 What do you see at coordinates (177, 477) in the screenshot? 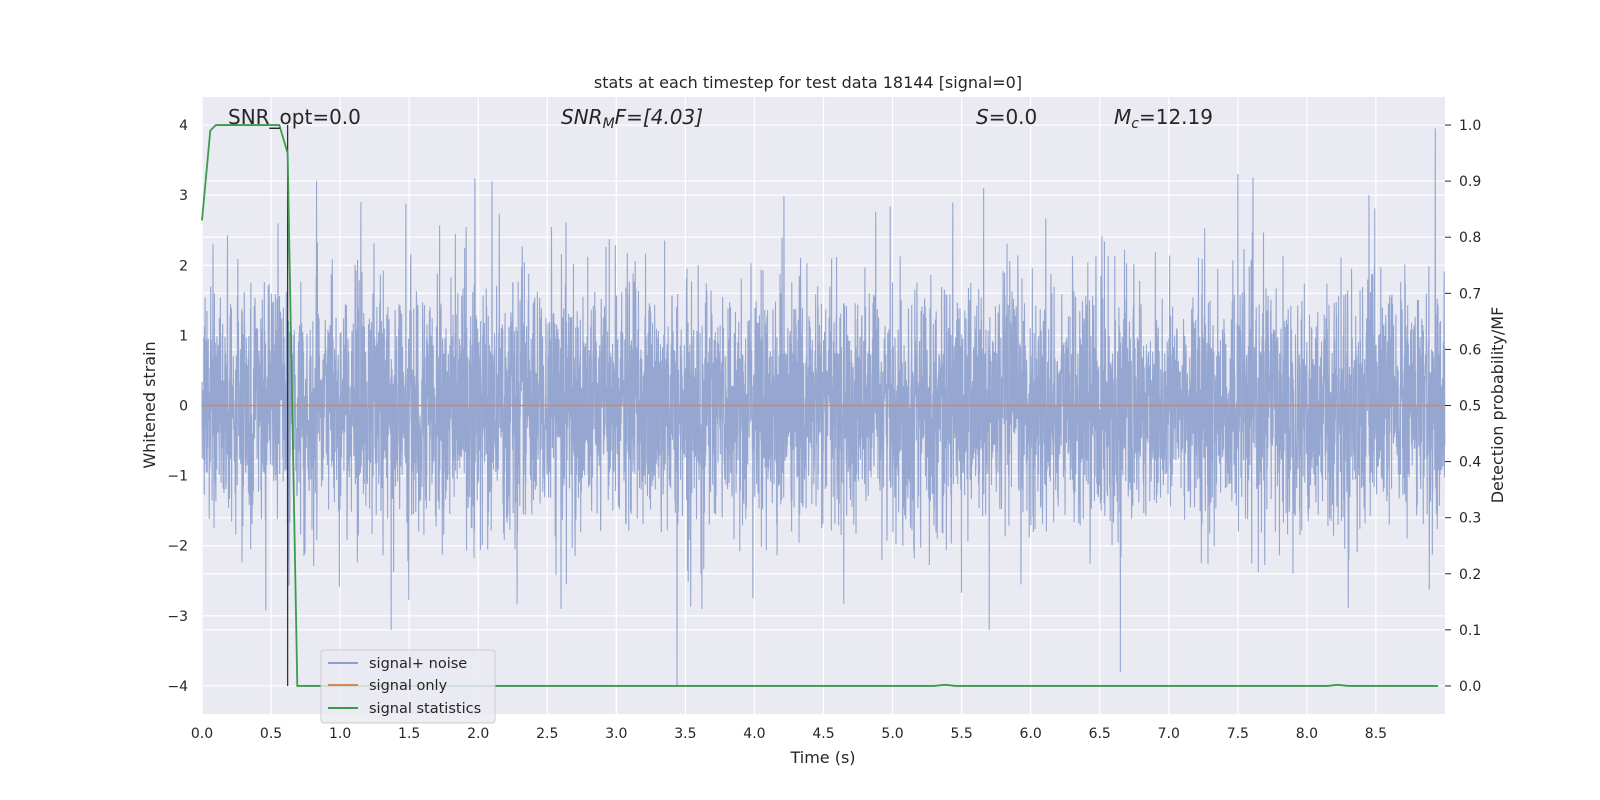
I see `y-tick-label: −1` at bounding box center [177, 477].